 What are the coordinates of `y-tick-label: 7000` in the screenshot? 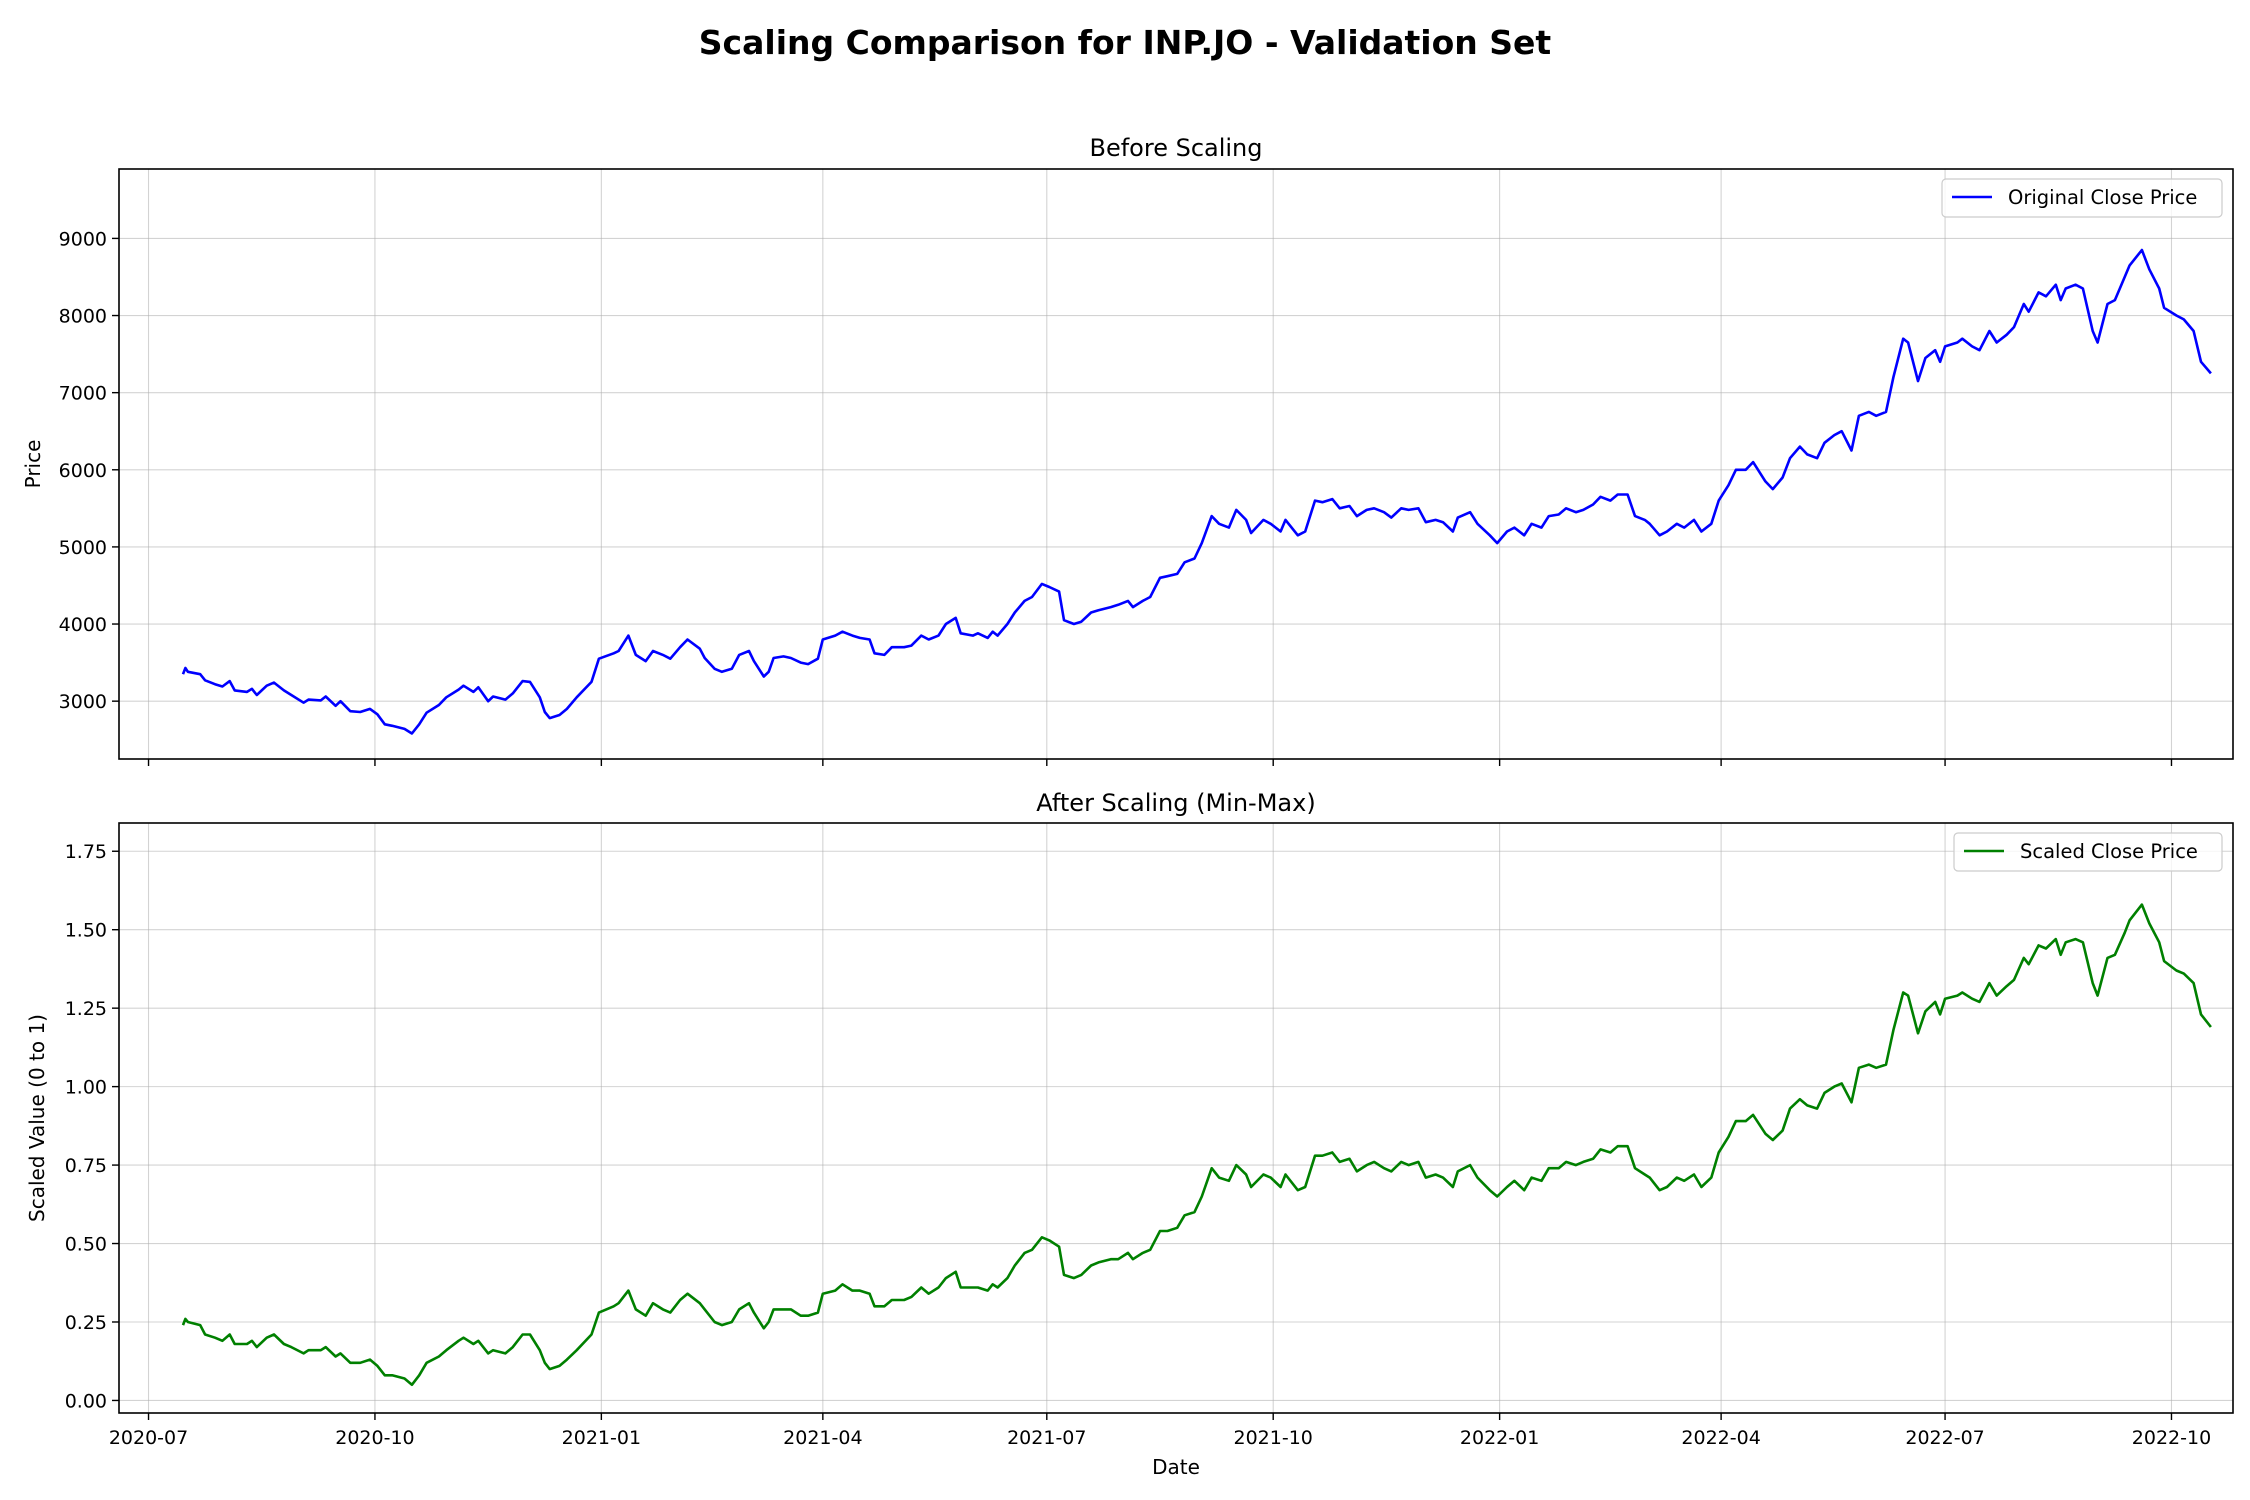 It's located at (83, 394).